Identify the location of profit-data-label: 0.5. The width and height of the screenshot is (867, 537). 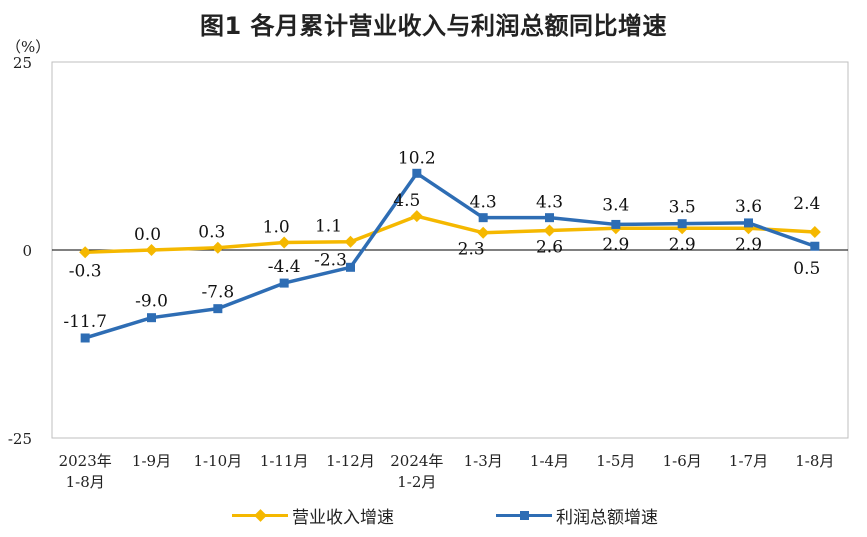
(806, 269).